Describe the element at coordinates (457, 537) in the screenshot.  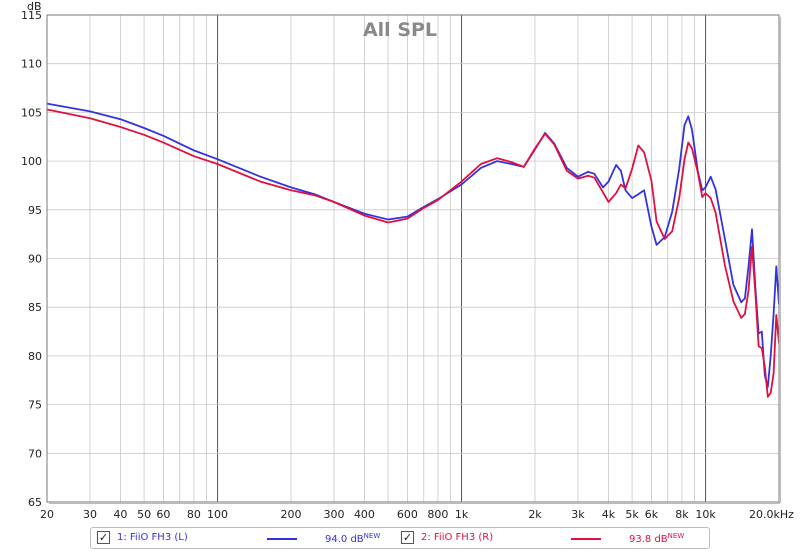
I see `legend-label: 2: FiiO FH3 (R)` at that location.